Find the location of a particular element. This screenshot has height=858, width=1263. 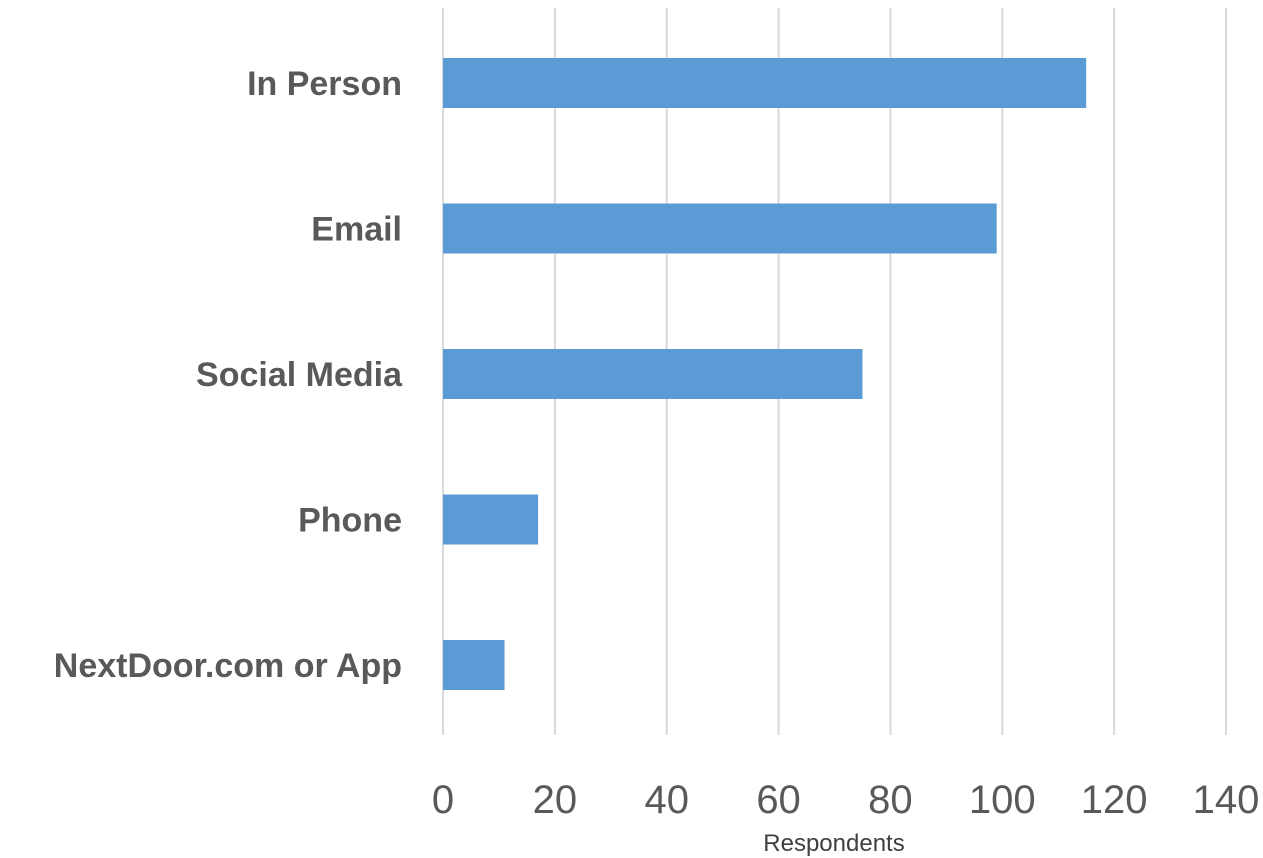

x-tick-label: 140 is located at coordinates (1226, 800).